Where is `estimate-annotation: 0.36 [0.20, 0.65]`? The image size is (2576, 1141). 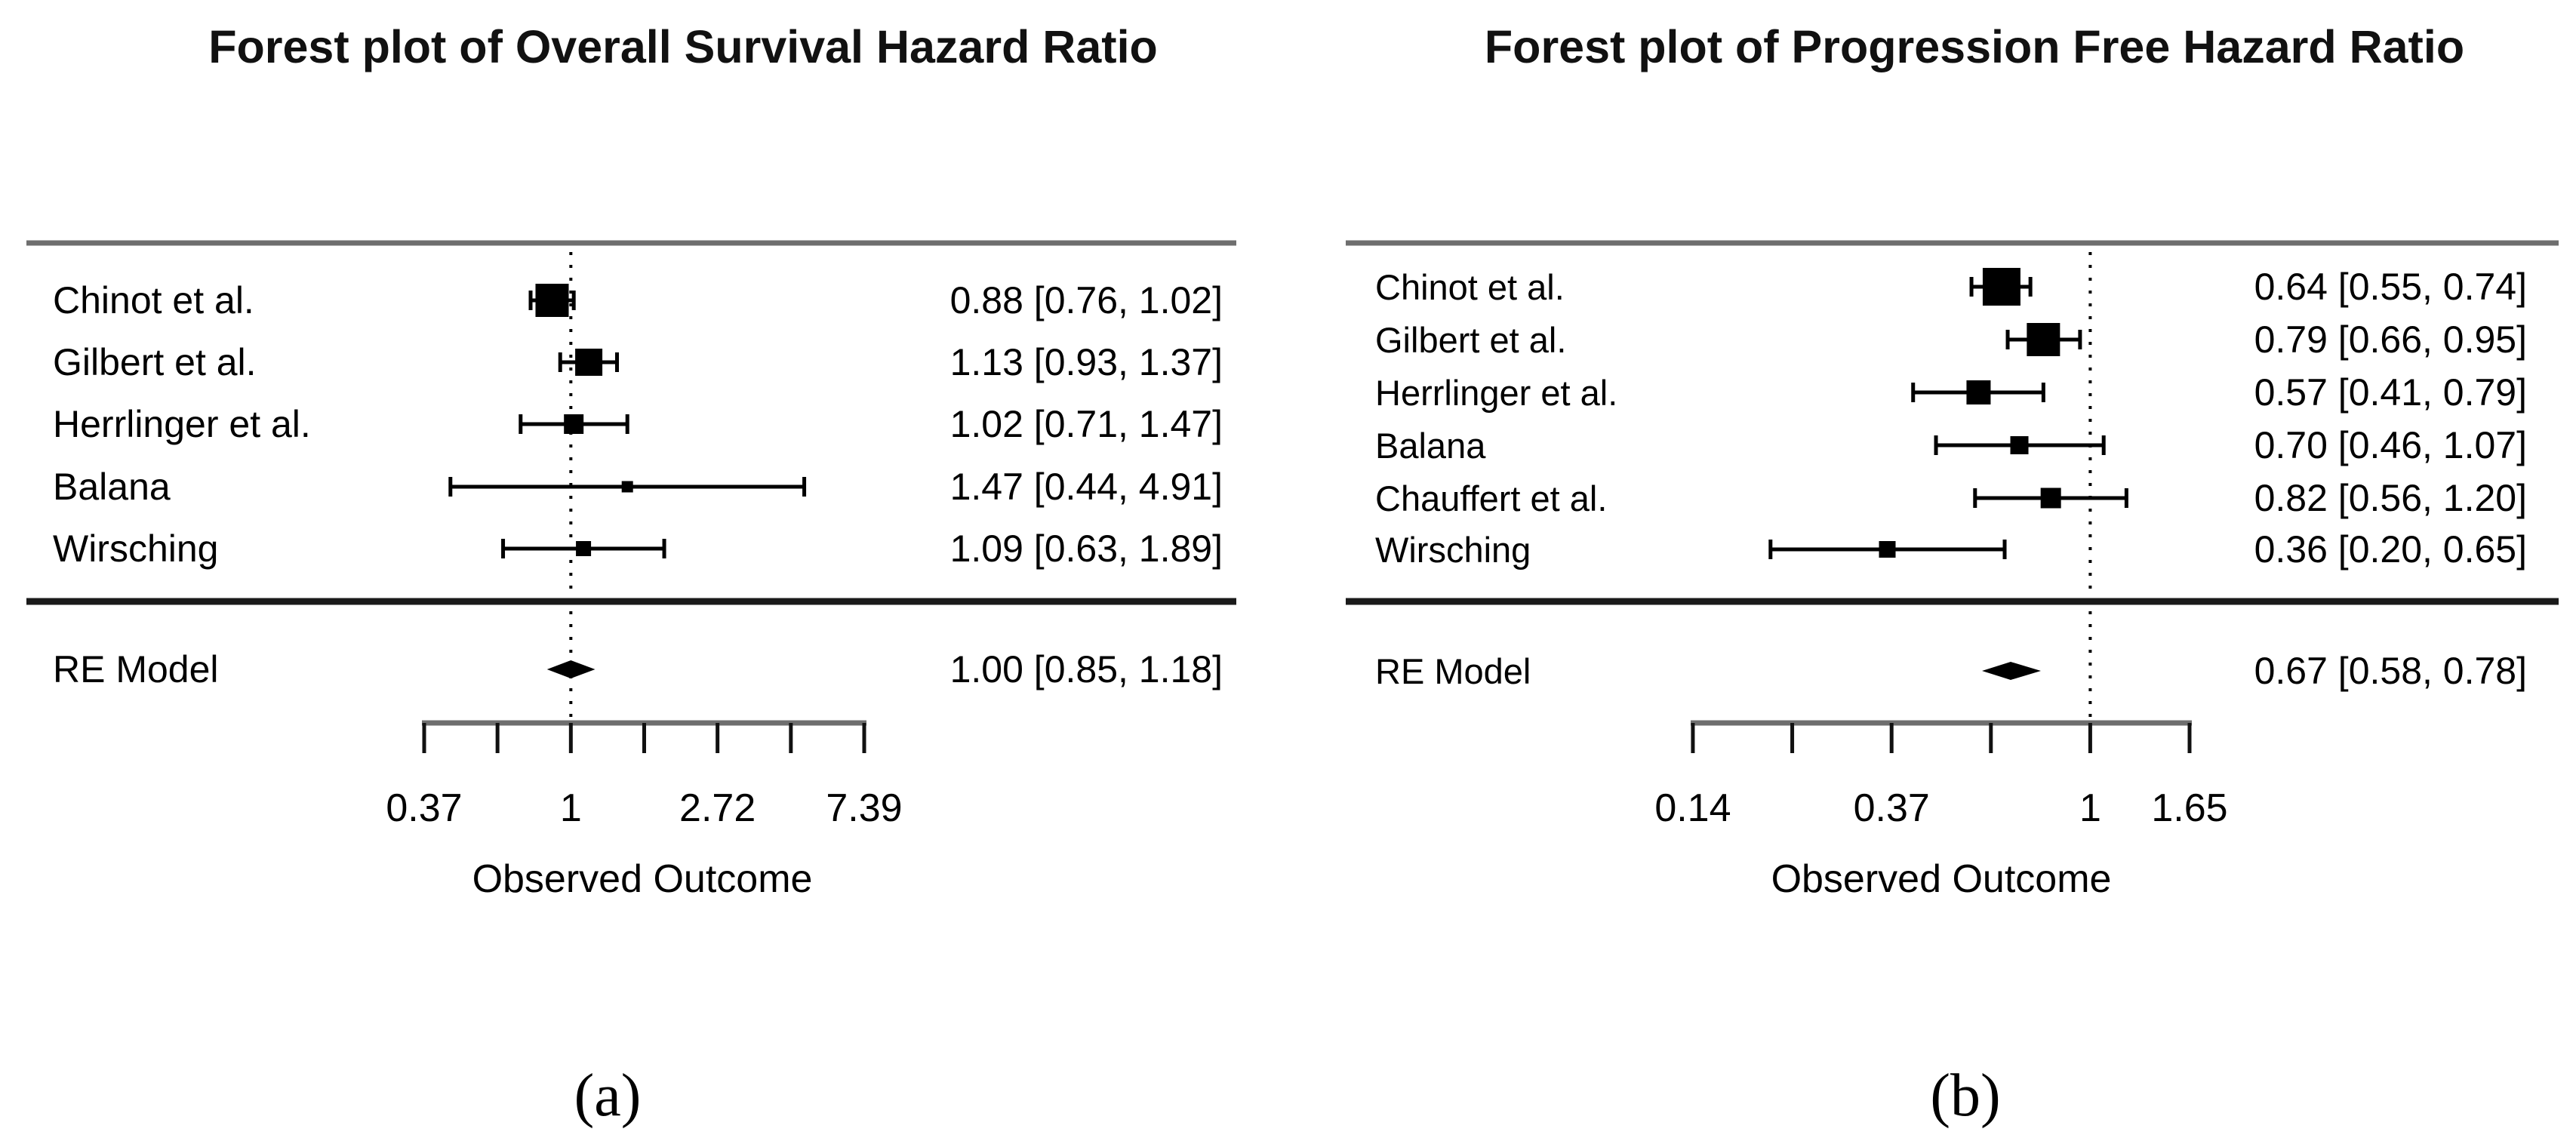
estimate-annotation: 0.36 [0.20, 0.65] is located at coordinates (2390, 549).